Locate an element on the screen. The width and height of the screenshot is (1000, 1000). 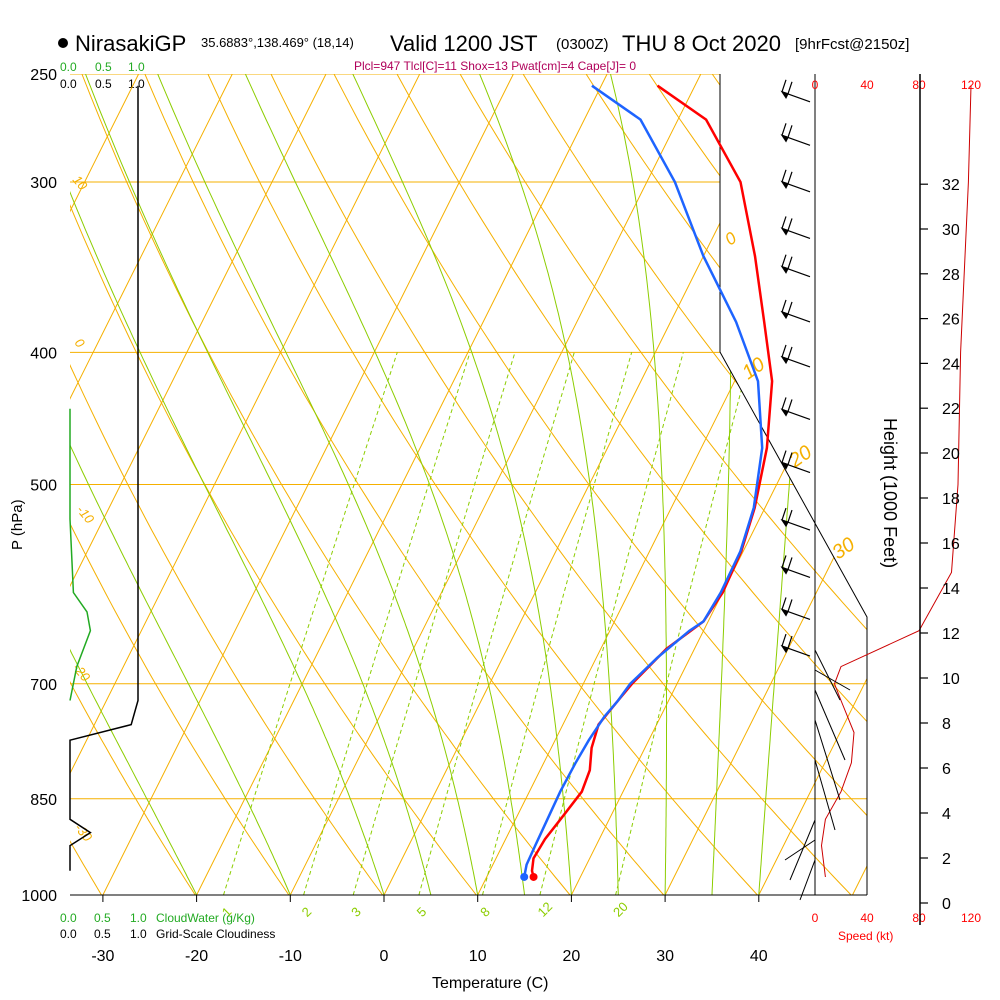
pressure-tick-250: 250 is located at coordinates (43, 75).